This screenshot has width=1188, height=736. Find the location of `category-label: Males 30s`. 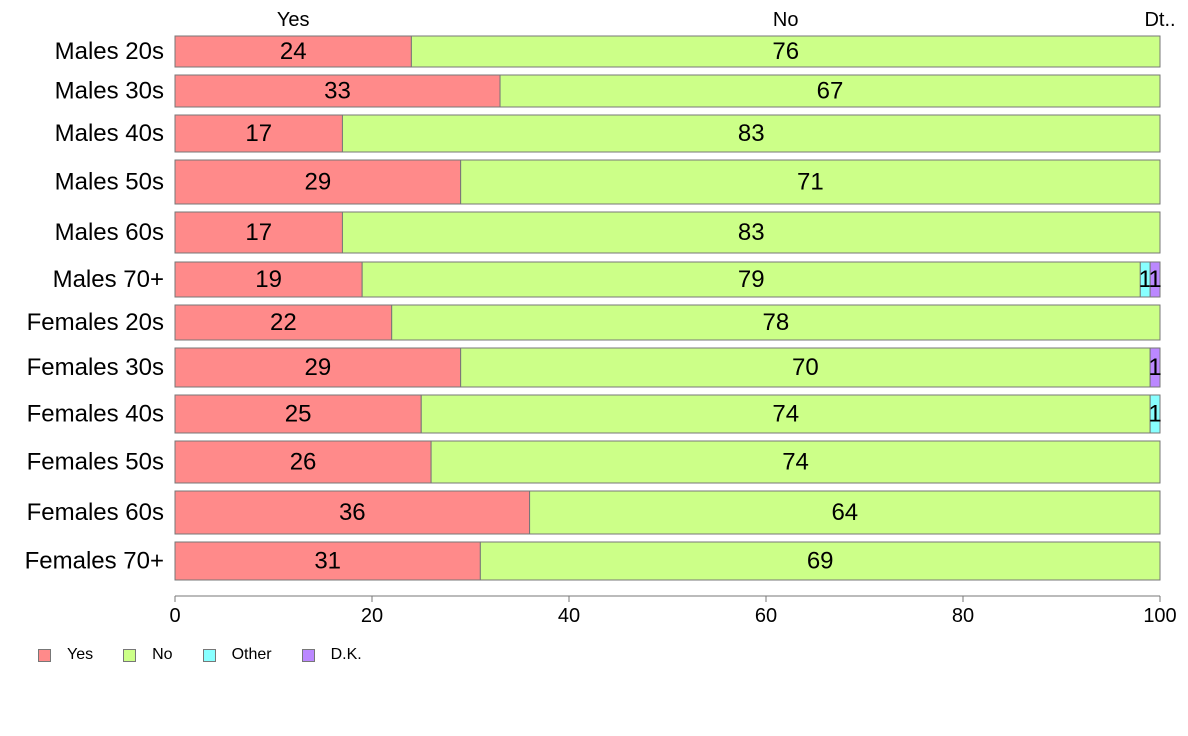

category-label: Males 30s is located at coordinates (109, 91).